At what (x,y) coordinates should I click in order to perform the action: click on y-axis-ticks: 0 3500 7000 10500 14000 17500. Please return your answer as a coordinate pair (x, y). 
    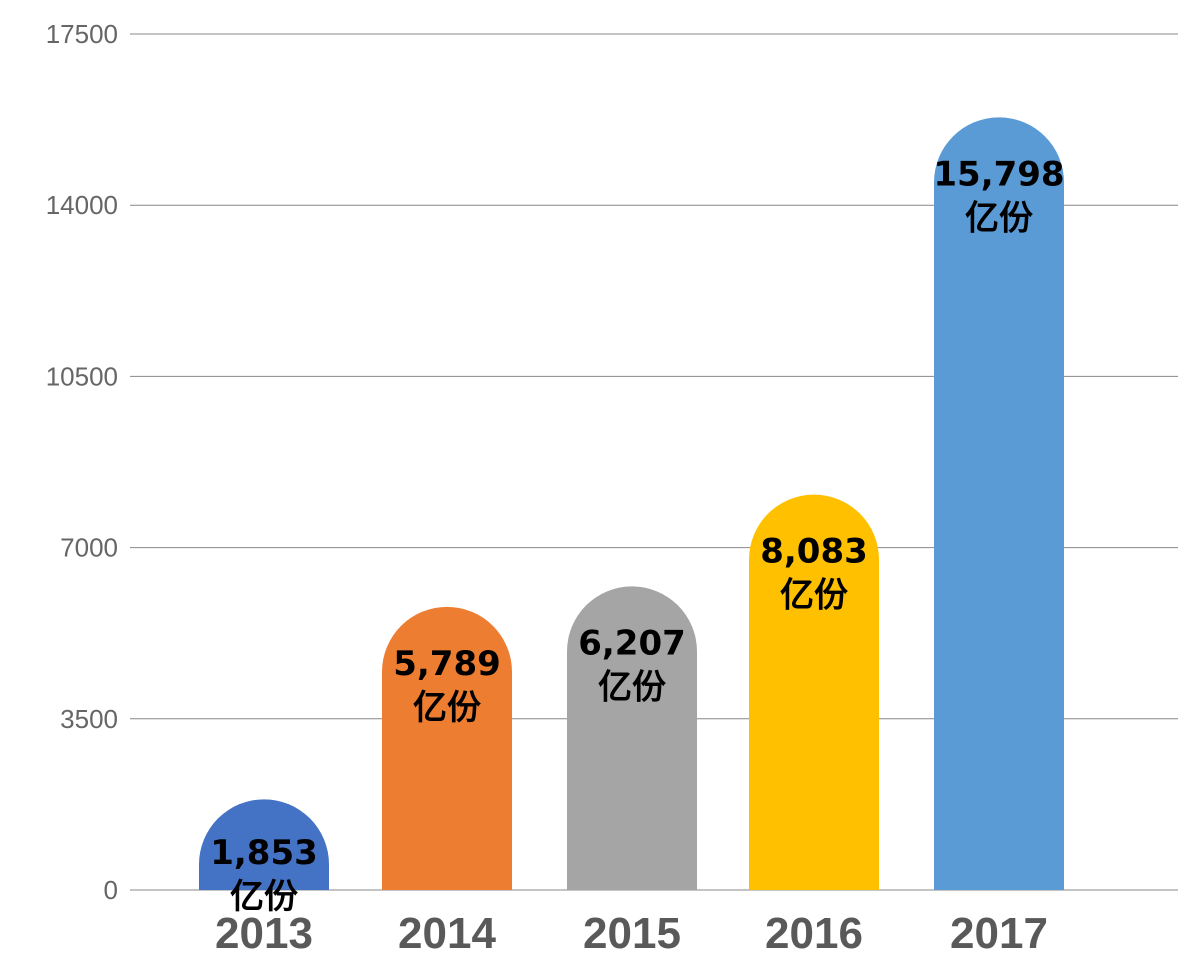
    Looking at the image, I should click on (82, 462).